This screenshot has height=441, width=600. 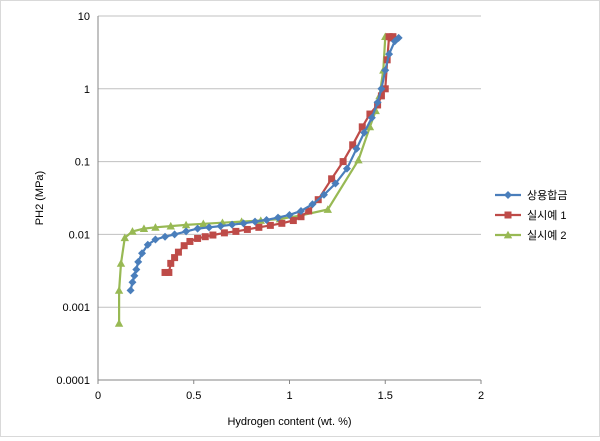 What do you see at coordinates (98, 396) in the screenshot?
I see `x-tick-label: 0` at bounding box center [98, 396].